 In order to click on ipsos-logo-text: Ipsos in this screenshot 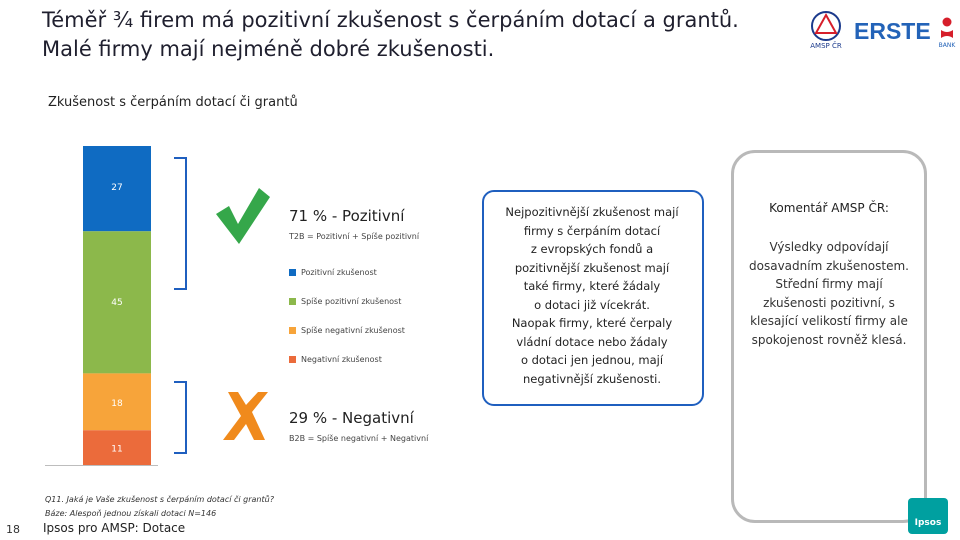, I will do `click(928, 523)`.